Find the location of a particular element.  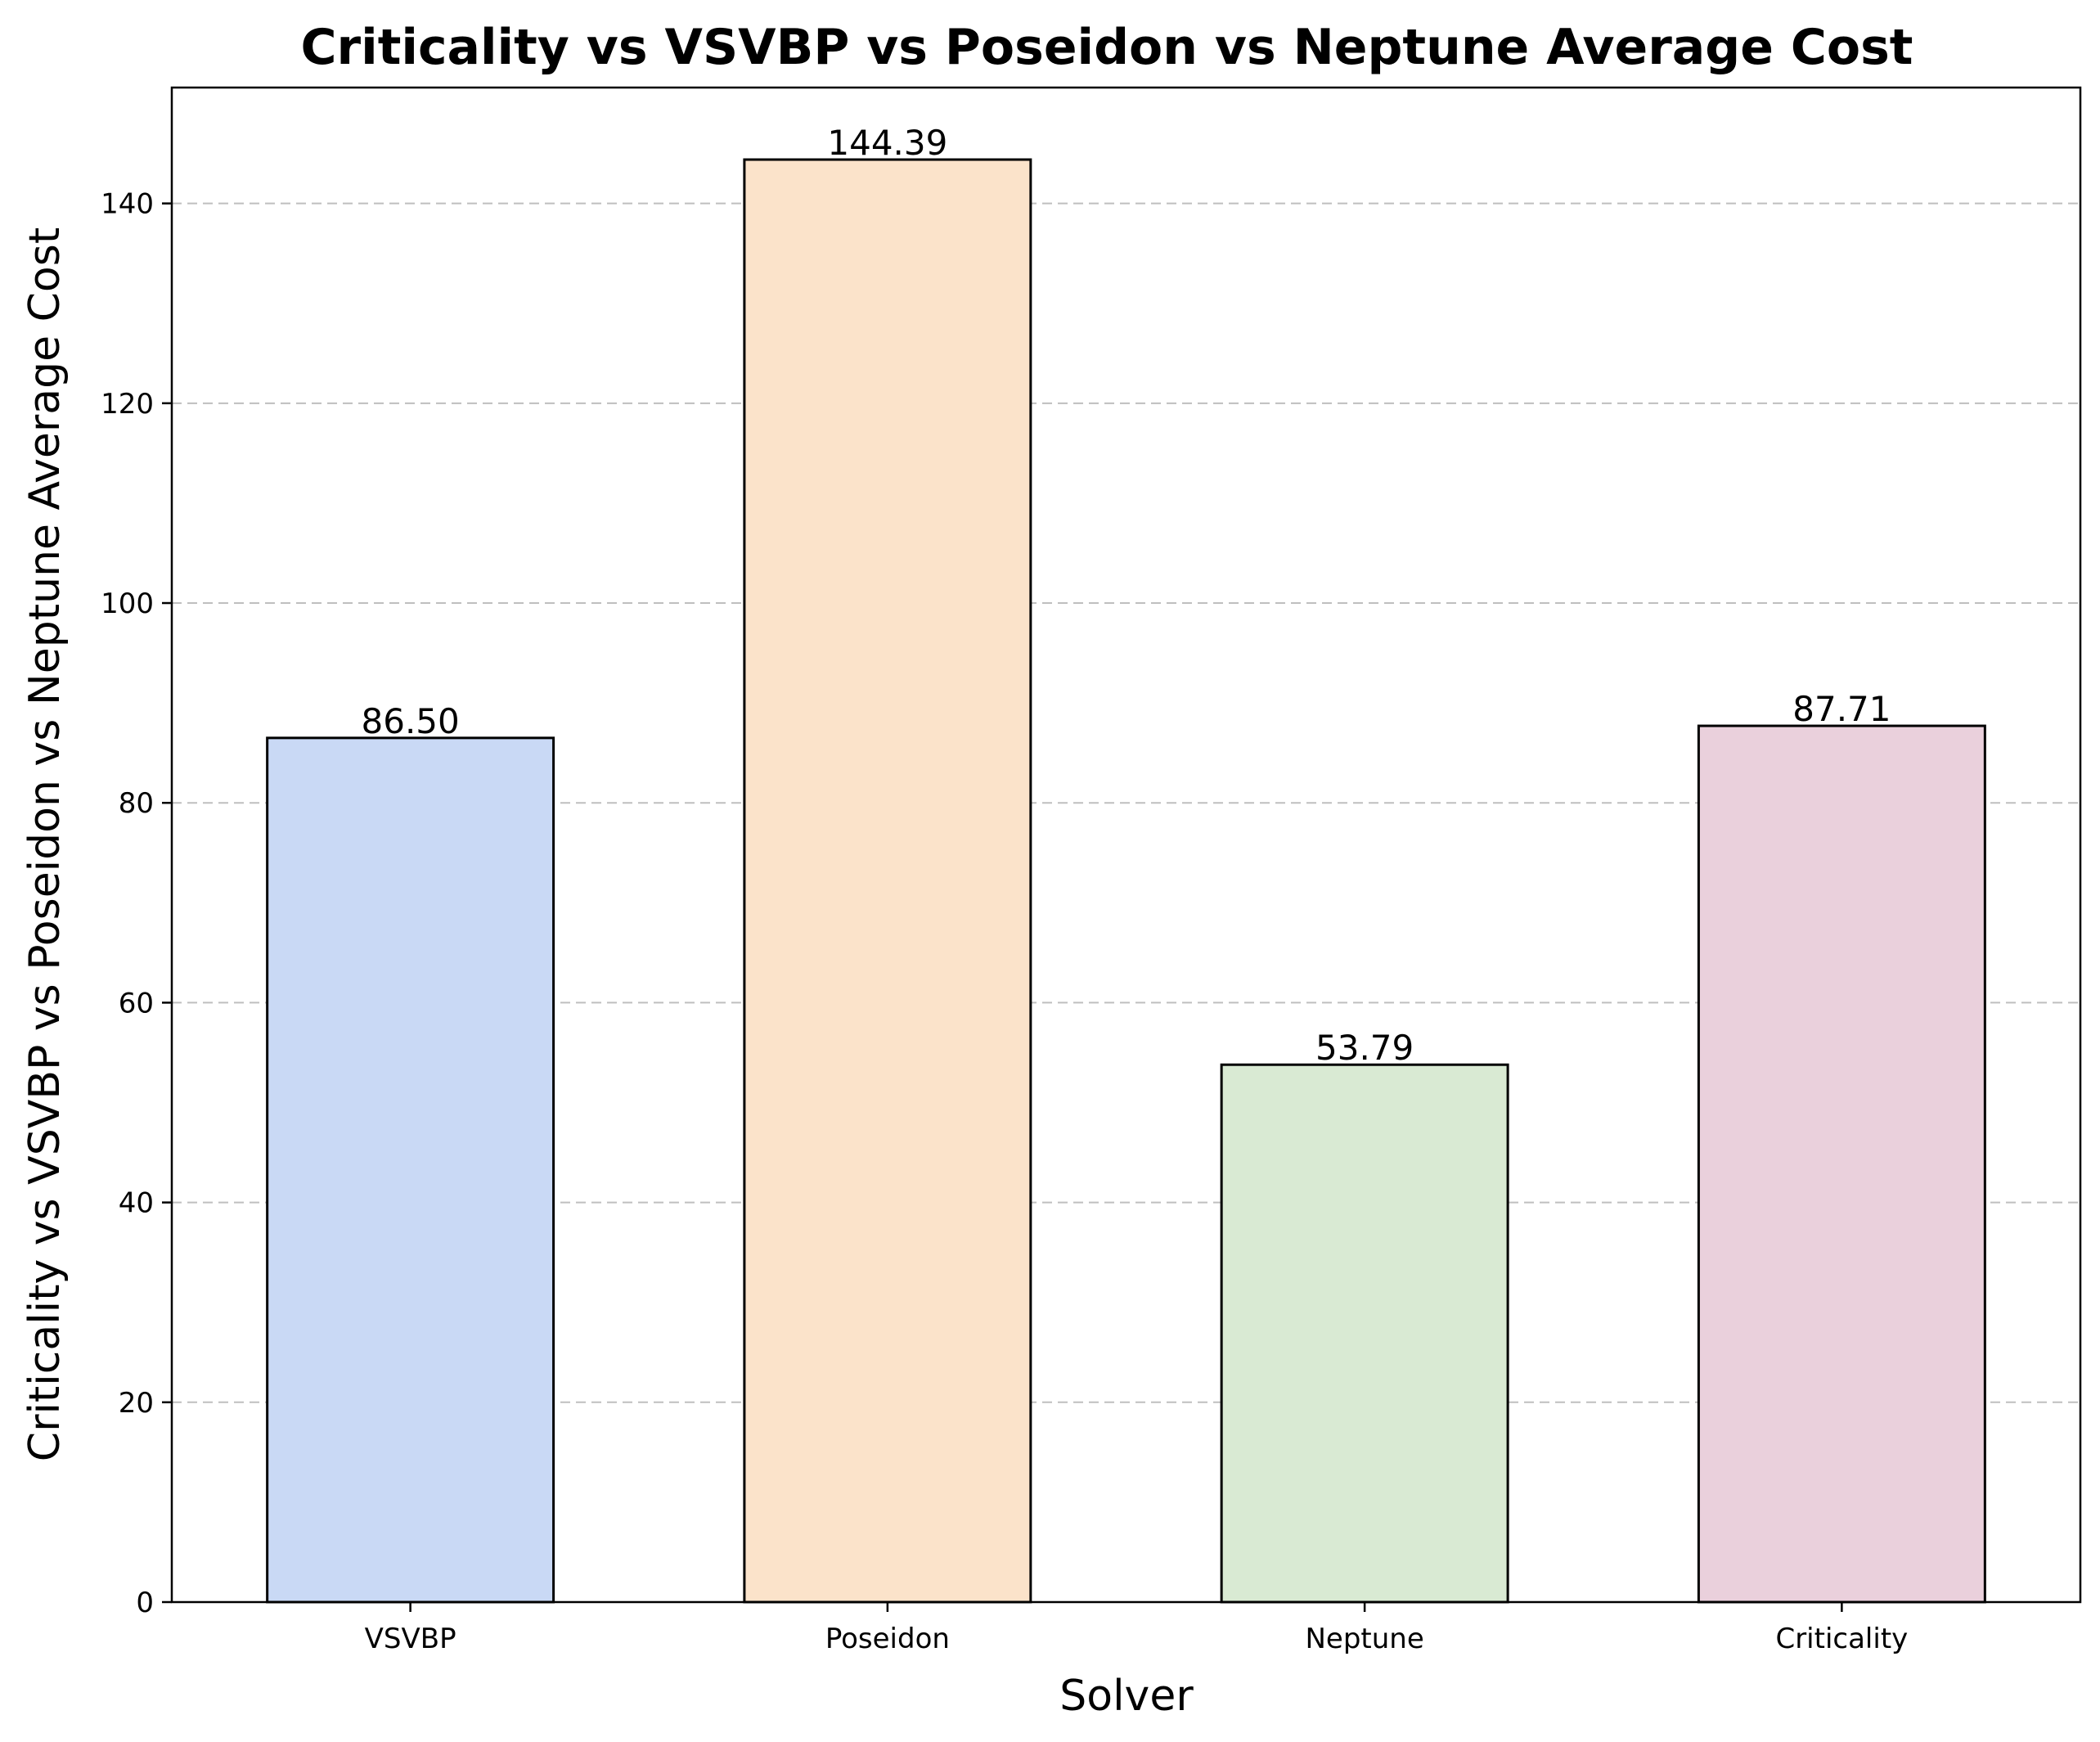

bar-poseidon is located at coordinates (887, 881).